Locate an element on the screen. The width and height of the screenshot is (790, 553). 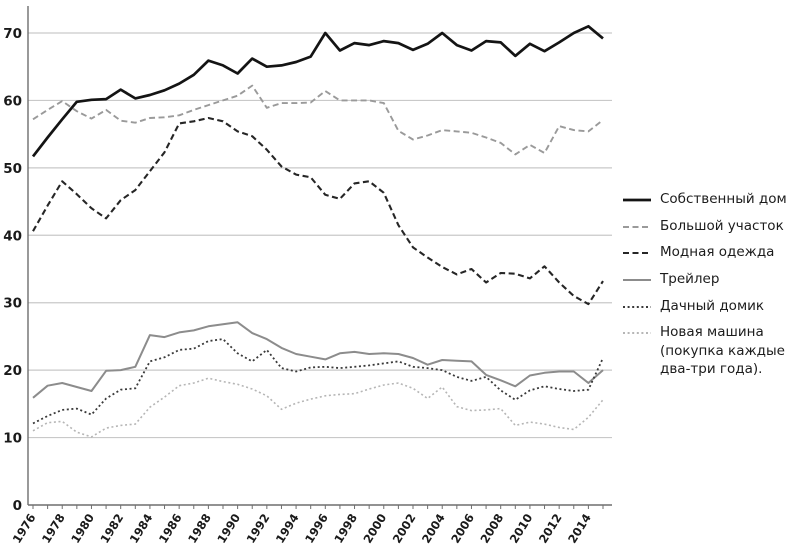
x-axis-tick-label: 2000 is located at coordinates (374, 528).